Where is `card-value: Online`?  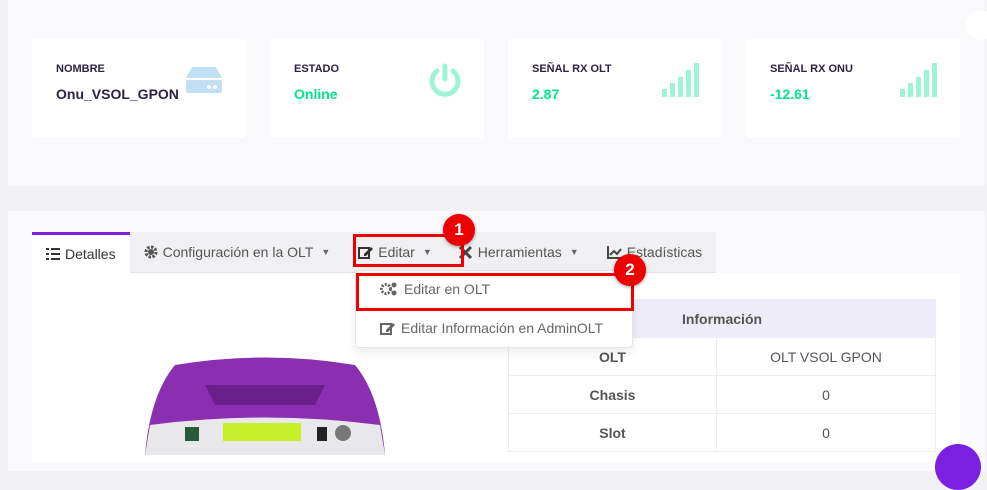 card-value: Online is located at coordinates (316, 94).